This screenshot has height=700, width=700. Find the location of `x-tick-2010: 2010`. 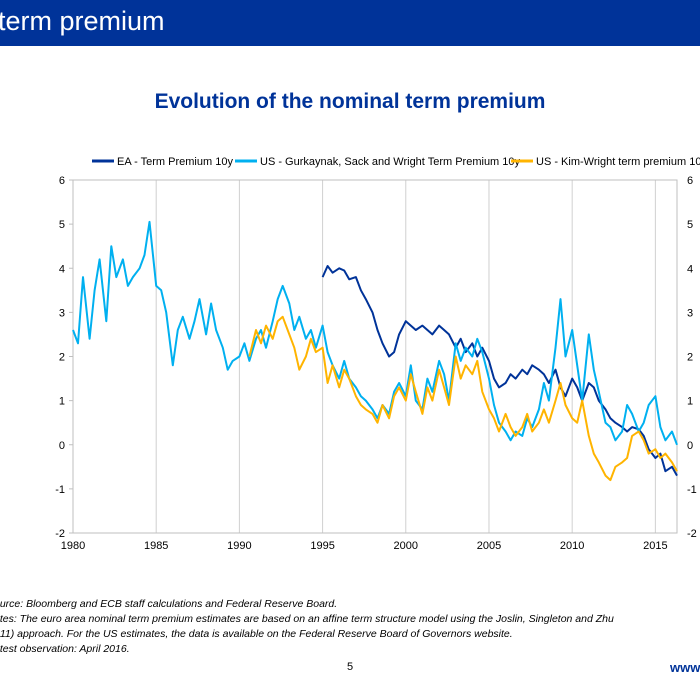

x-tick-2010: 2010 is located at coordinates (572, 545).